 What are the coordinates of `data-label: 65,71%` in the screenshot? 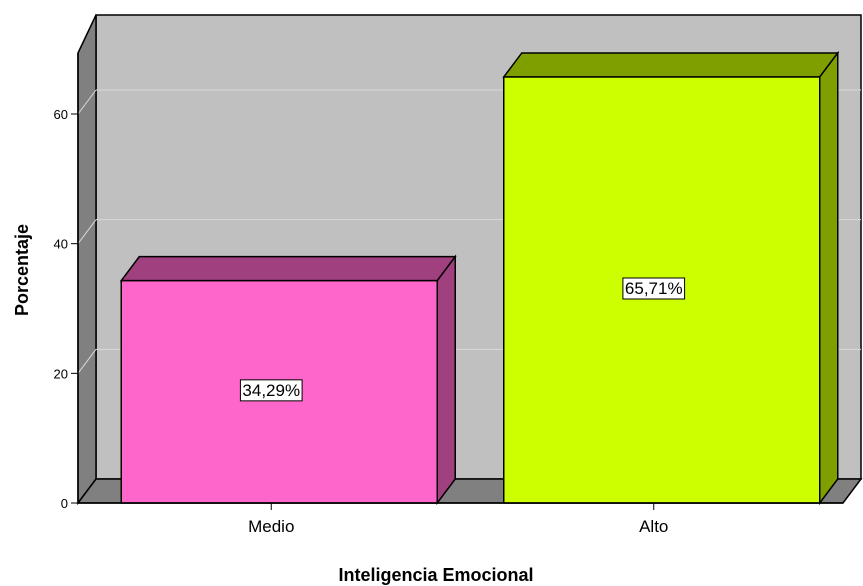 It's located at (654, 288).